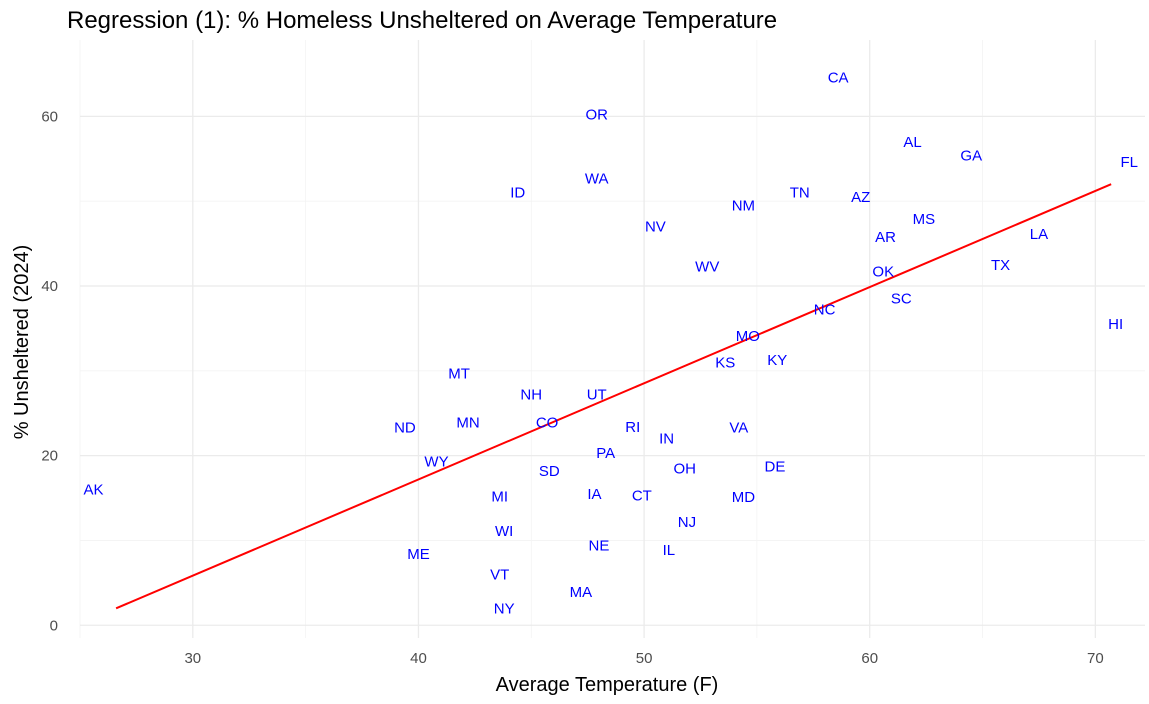 This screenshot has height=704, width=1149. Describe the element at coordinates (924, 219) in the screenshot. I see `point-label-ms: MS` at that location.